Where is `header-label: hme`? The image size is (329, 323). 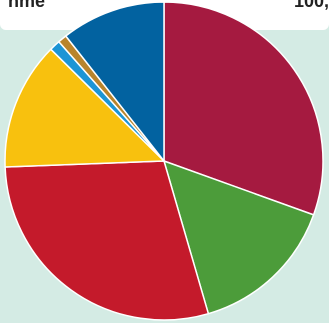 header-label: hme is located at coordinates (27, 5).